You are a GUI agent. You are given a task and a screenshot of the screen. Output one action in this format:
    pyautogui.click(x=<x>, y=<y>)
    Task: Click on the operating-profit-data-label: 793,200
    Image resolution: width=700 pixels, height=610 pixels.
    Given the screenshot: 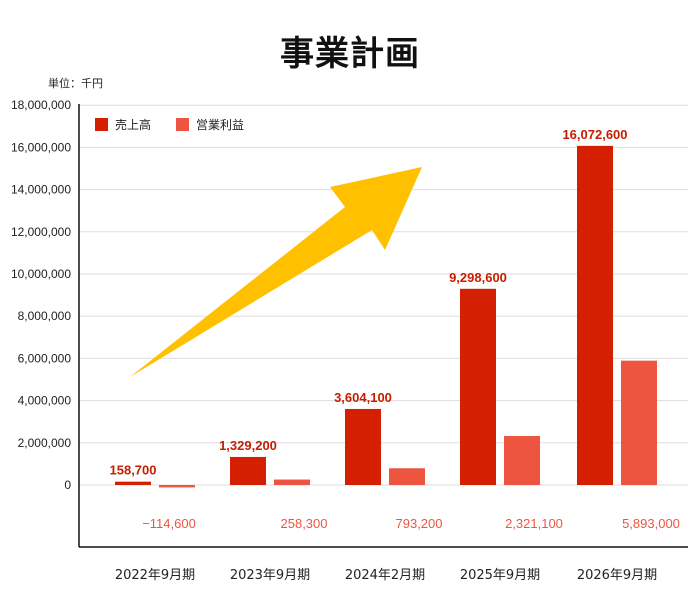 What is the action you would take?
    pyautogui.click(x=419, y=523)
    